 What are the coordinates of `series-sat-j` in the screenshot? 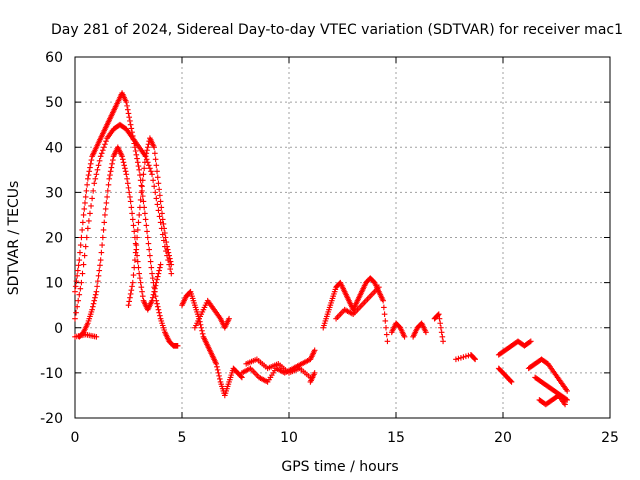 It's located at (312, 377).